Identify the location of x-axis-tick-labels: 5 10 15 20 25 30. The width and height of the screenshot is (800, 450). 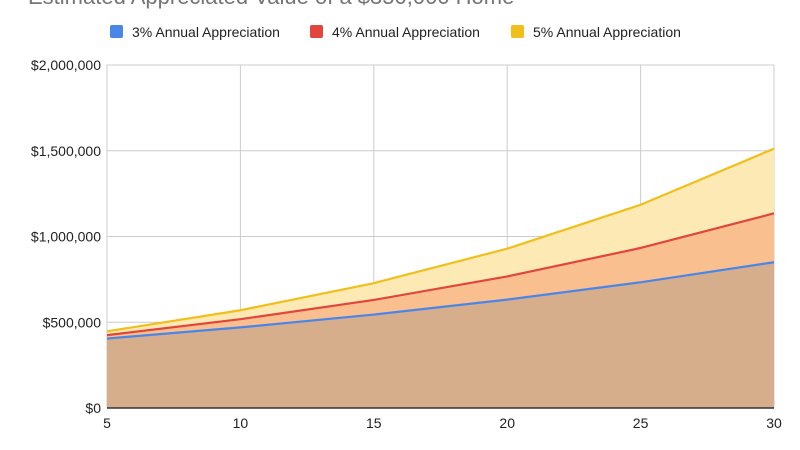
(442, 423).